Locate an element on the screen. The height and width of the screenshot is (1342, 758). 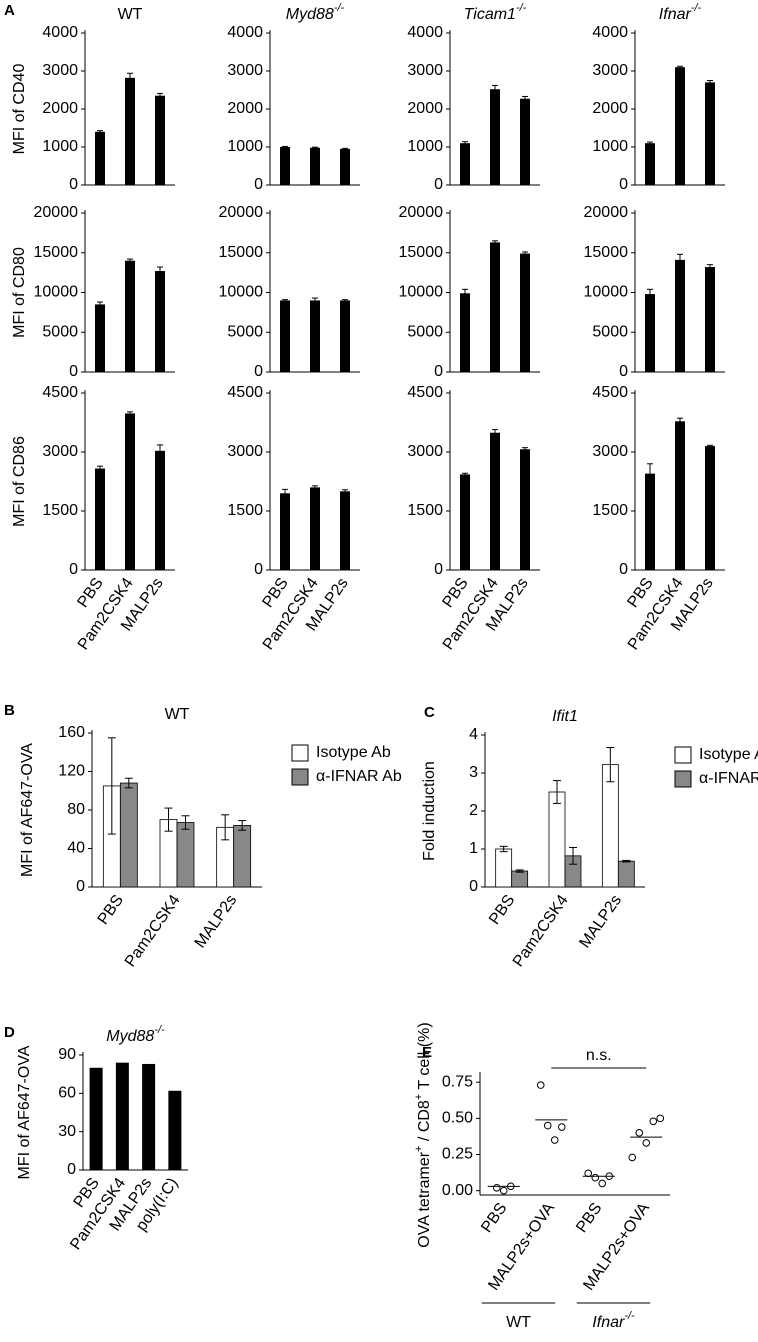
y-tick-label: 4000 is located at coordinates (245, 32).